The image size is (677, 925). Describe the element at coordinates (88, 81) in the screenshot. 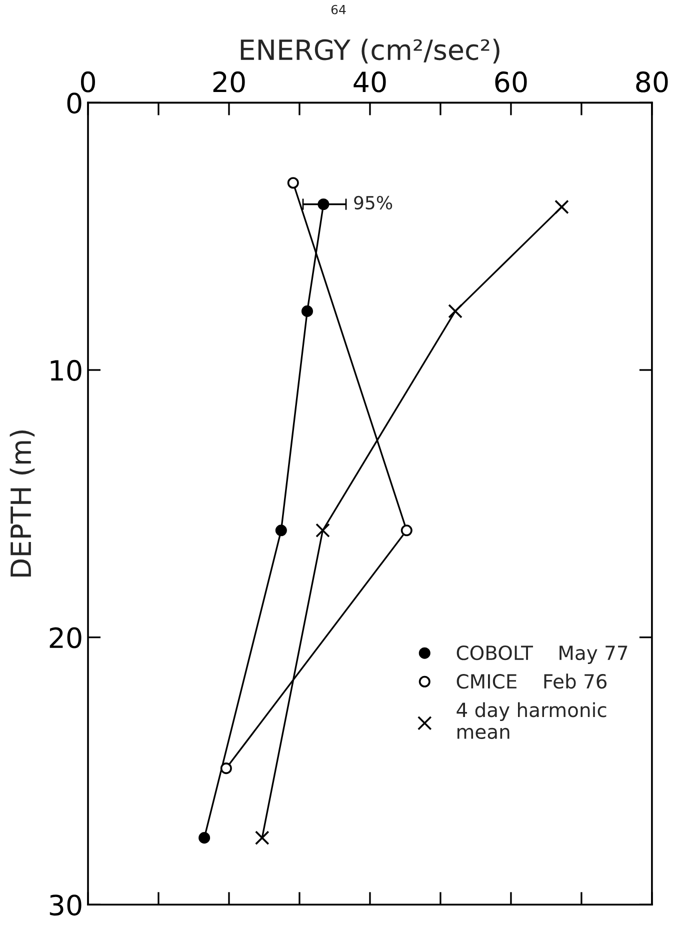

I see `x-tick-label: 0` at that location.